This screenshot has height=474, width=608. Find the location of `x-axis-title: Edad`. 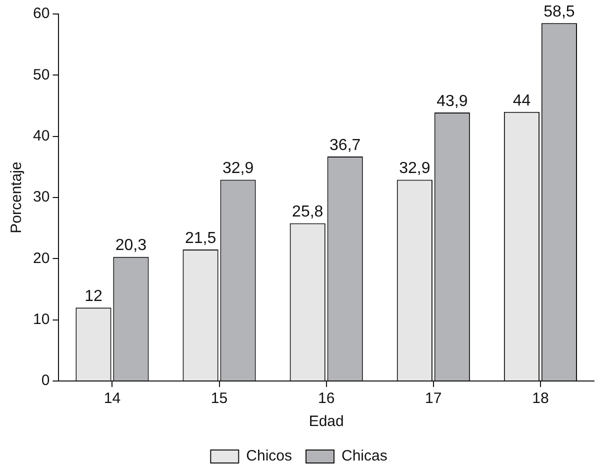

x-axis-title: Edad is located at coordinates (326, 421).